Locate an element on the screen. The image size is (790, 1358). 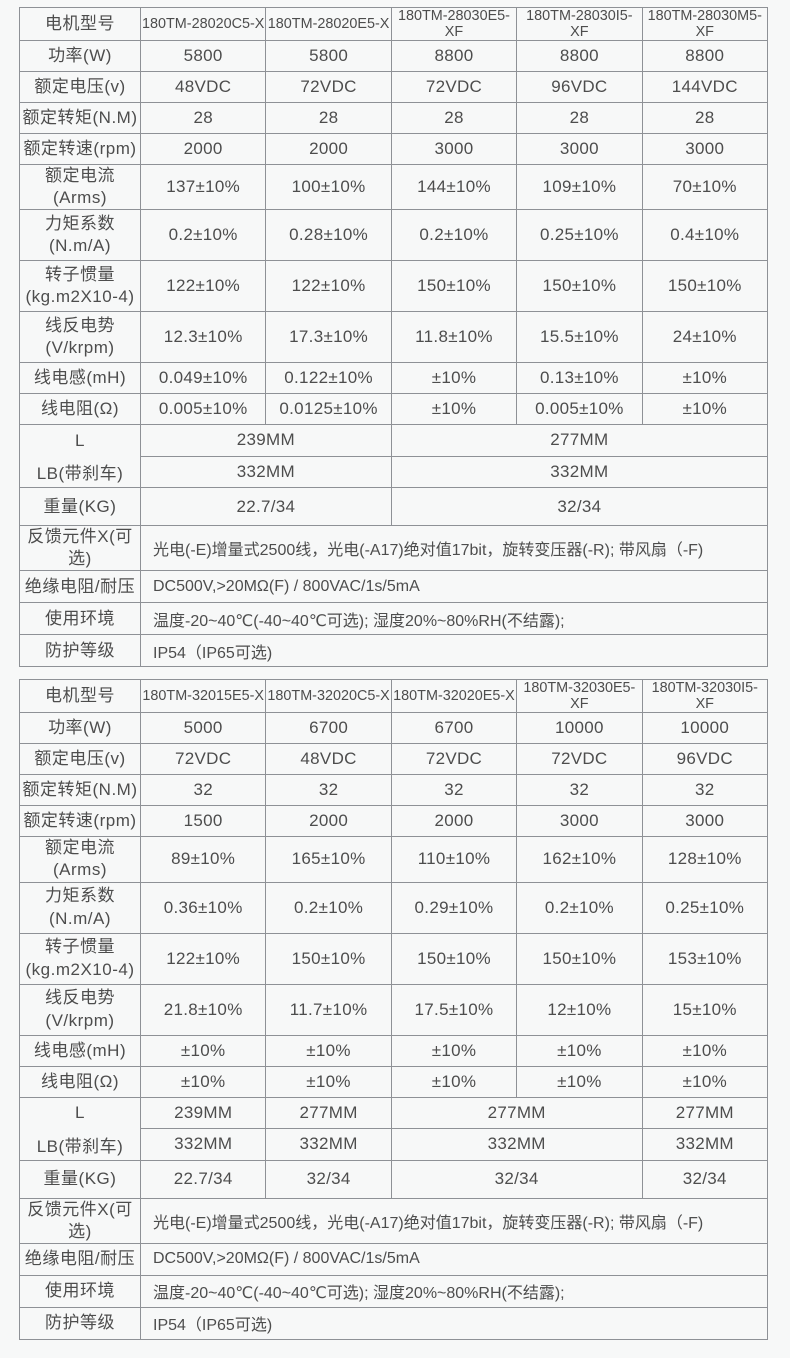
spec-row: 额定转矩(N.M) 32 32 32 32 32 is located at coordinates (394, 790).